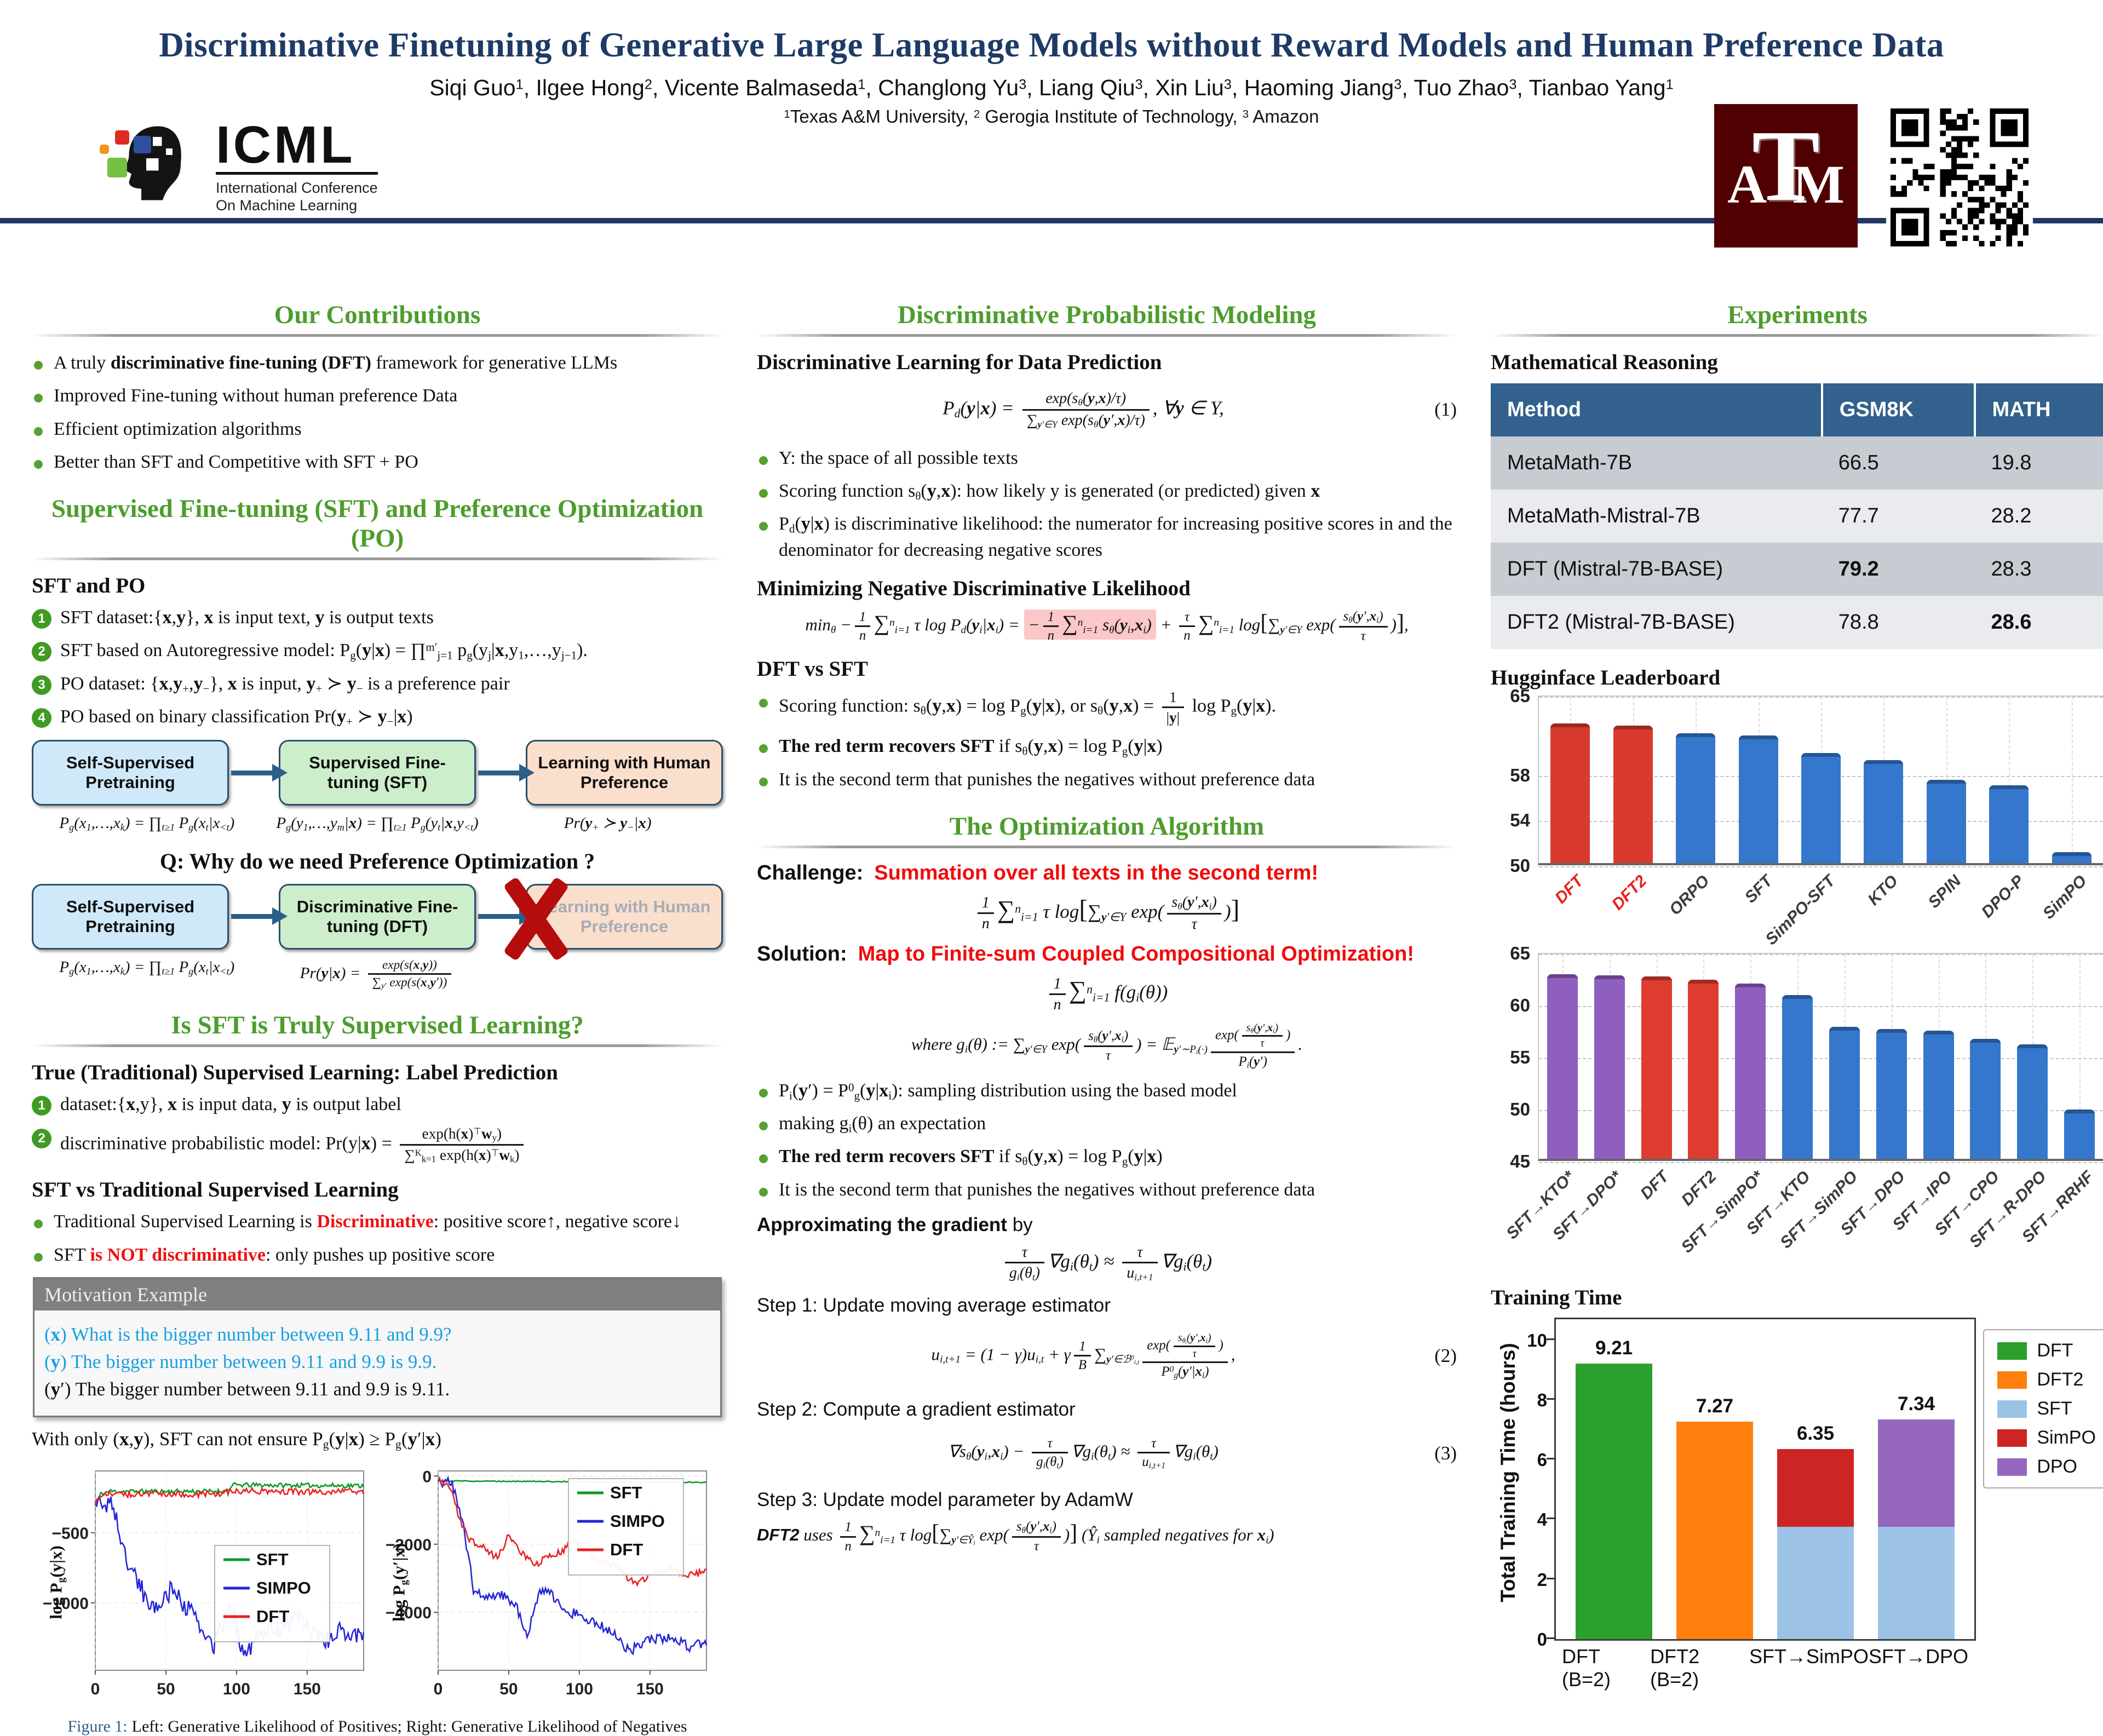  Describe the element at coordinates (2011, 622) in the screenshot. I see `table-cell: 28.6` at that location.